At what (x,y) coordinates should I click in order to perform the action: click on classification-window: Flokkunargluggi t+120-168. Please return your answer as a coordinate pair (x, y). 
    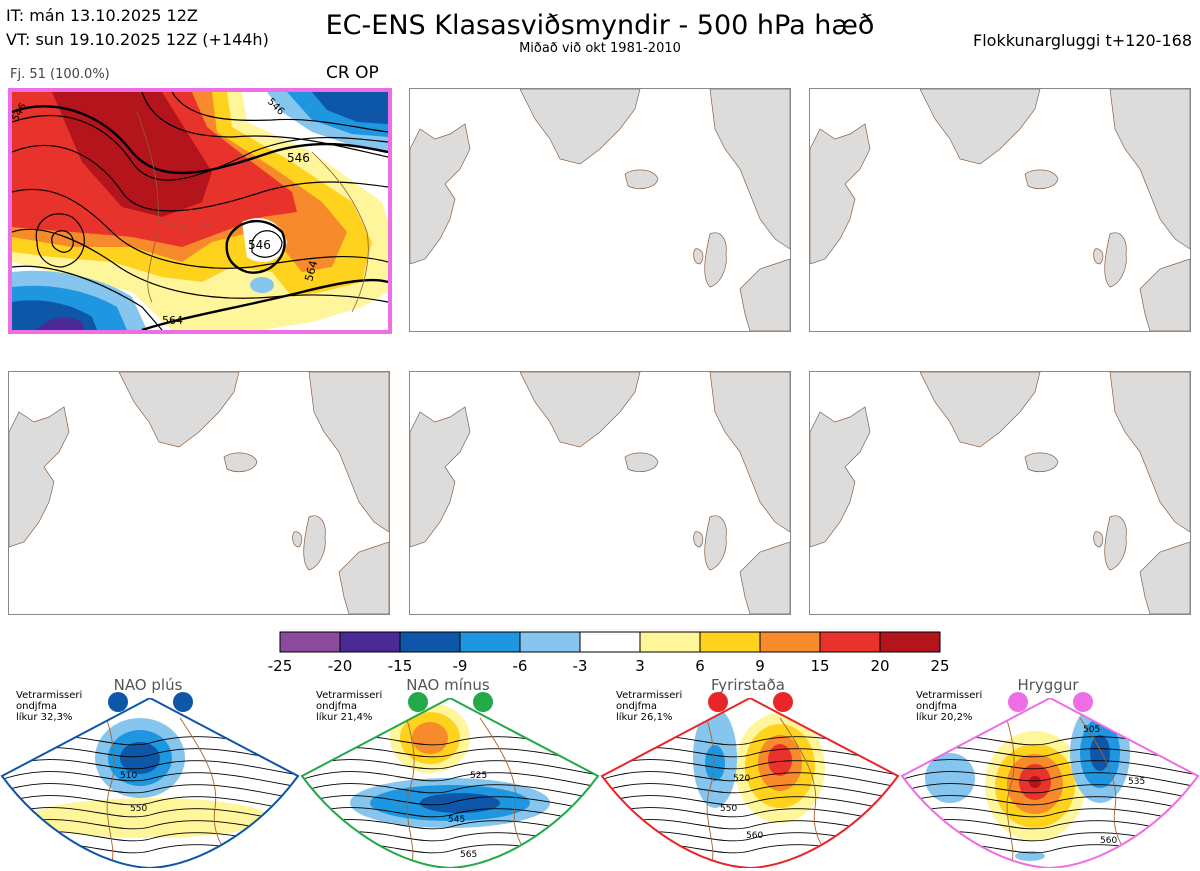
    Looking at the image, I should click on (1082, 40).